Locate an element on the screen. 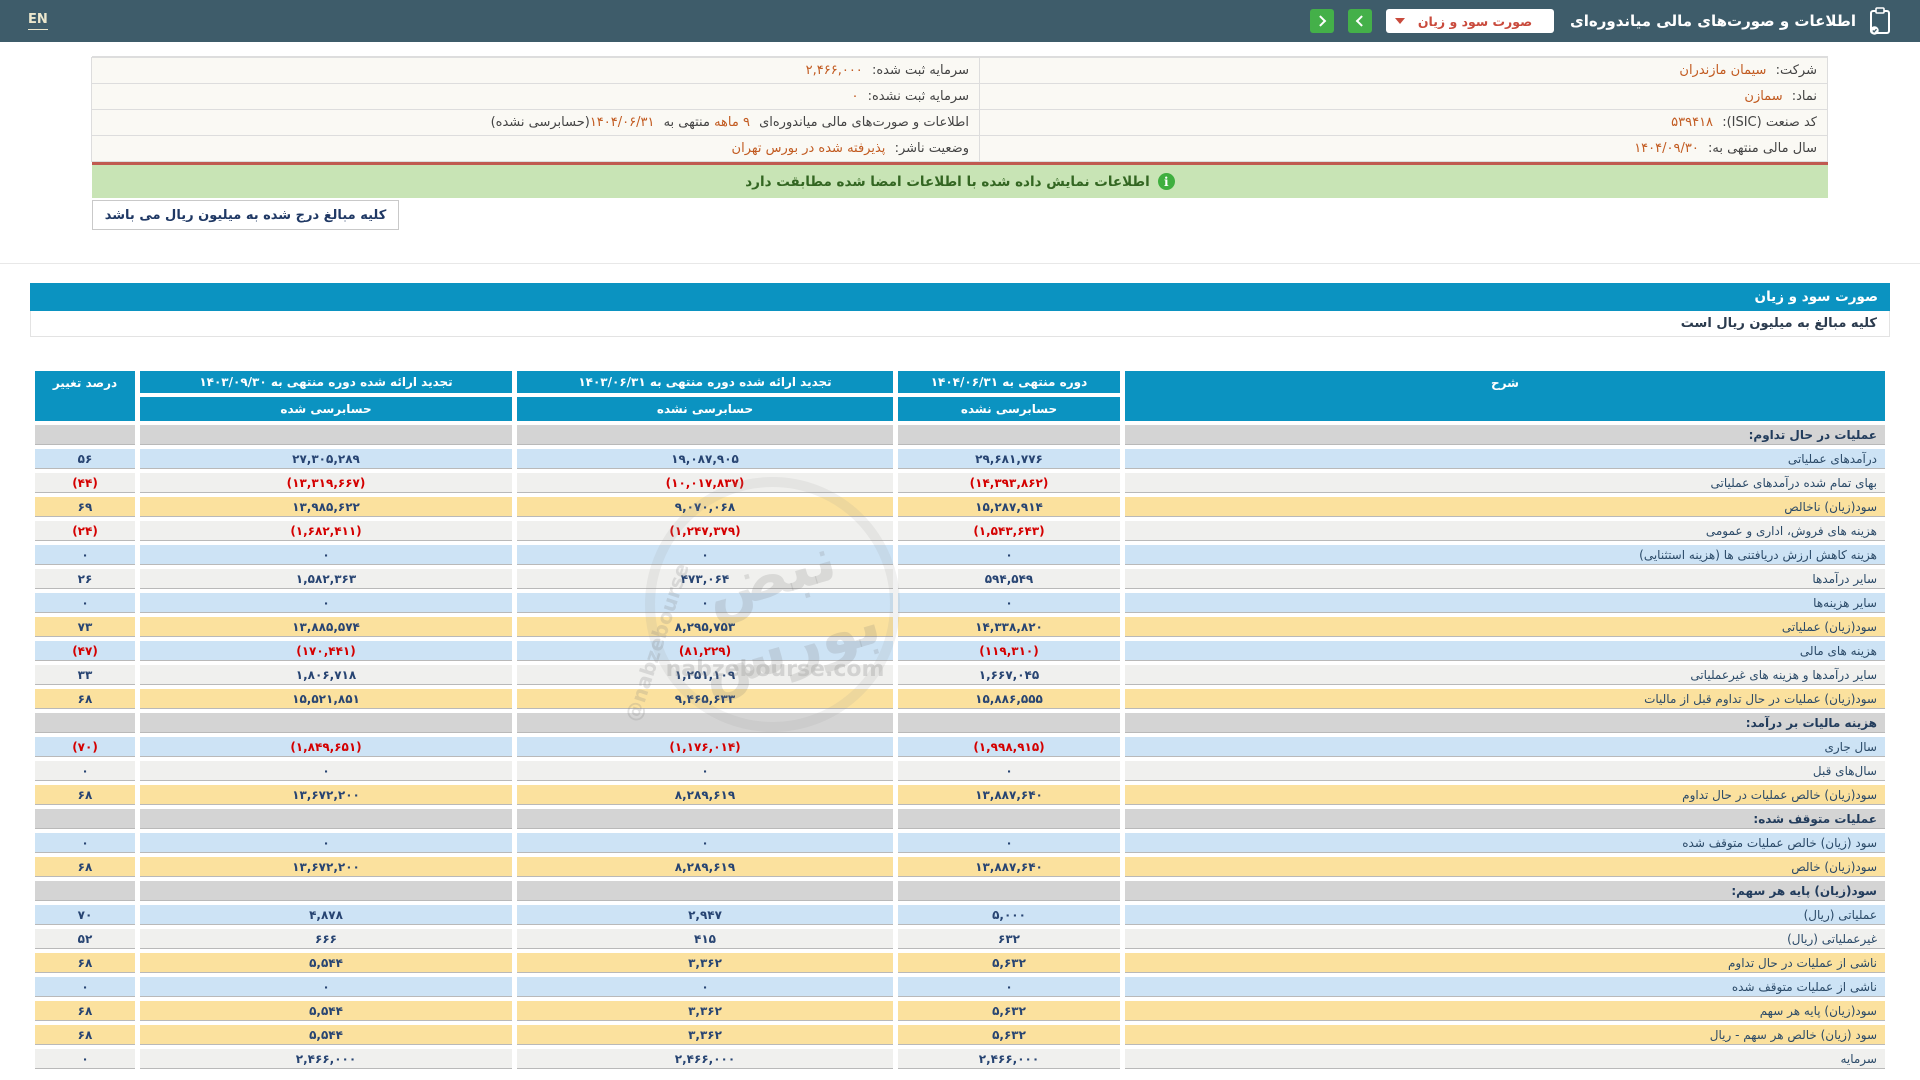 Image resolution: width=1920 pixels, height=1080 pixels. audit-status-yearend: حسابرسی شده is located at coordinates (326, 409).